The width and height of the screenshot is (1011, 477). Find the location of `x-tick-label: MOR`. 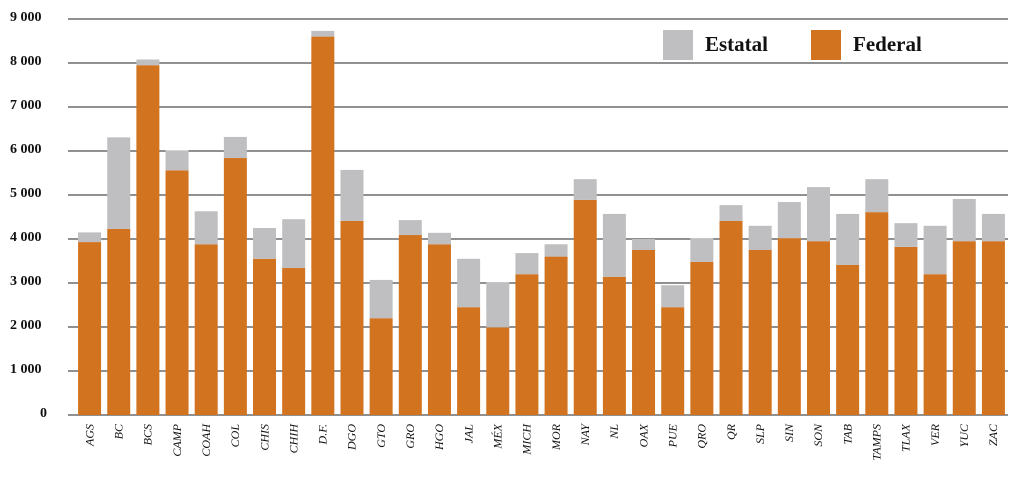

x-tick-label: MOR is located at coordinates (556, 437).